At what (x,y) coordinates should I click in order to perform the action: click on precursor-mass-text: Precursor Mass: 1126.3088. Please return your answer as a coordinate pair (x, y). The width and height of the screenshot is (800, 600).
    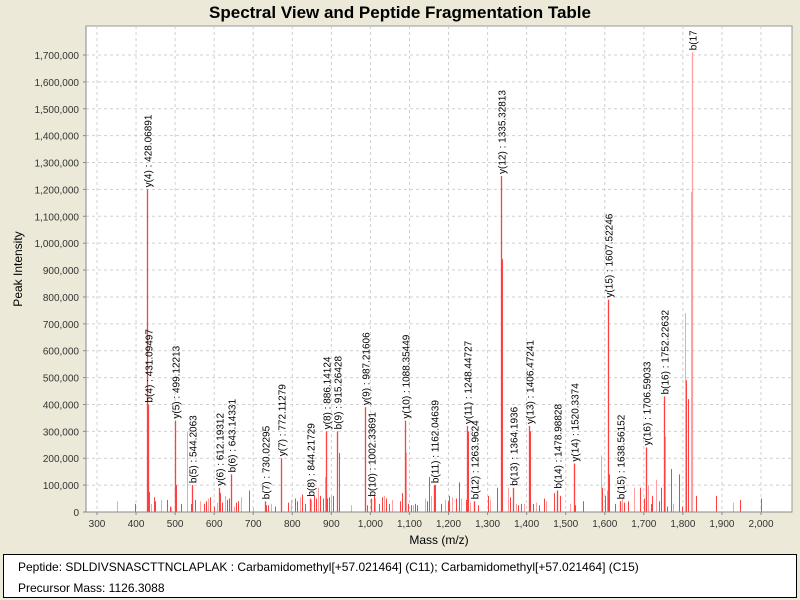
    Looking at the image, I should click on (91, 588).